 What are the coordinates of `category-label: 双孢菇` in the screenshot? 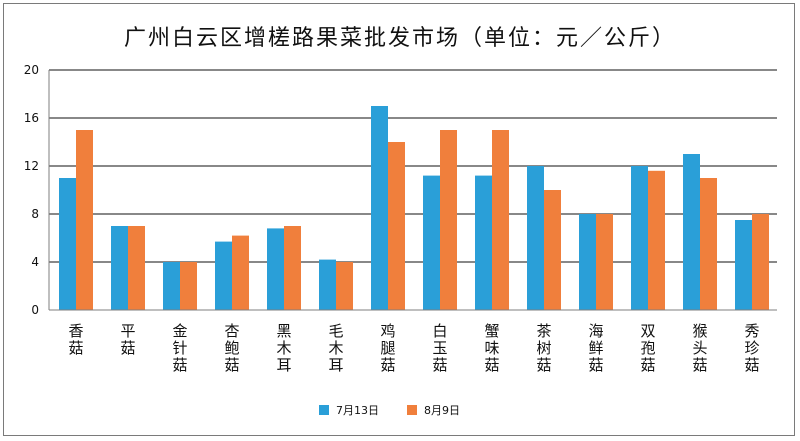 It's located at (647, 348).